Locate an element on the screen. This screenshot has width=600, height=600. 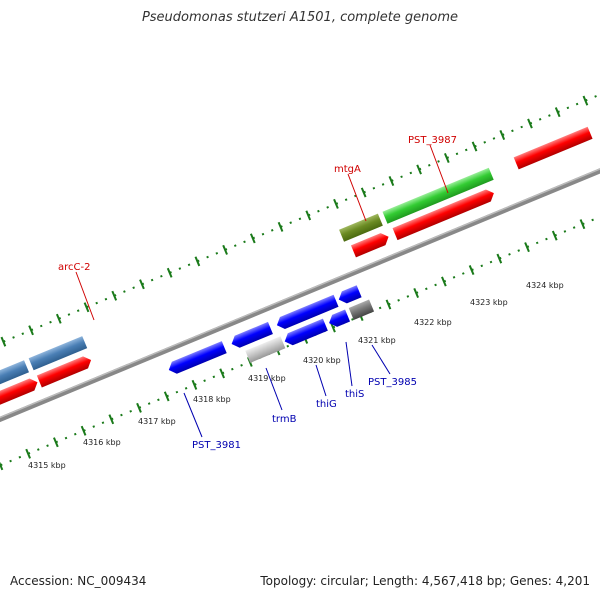
gene-label-PST_3985: PST_3985 is located at coordinates (392, 382).